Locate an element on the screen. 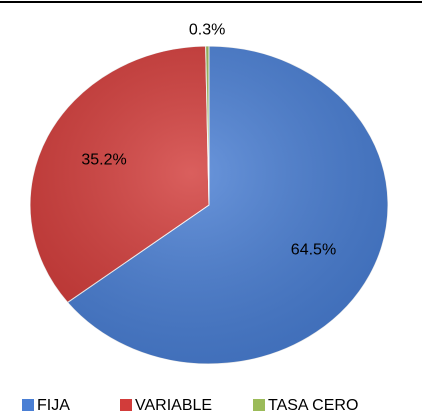 This screenshot has width=422, height=416. data-label: 35.2% is located at coordinates (103, 160).